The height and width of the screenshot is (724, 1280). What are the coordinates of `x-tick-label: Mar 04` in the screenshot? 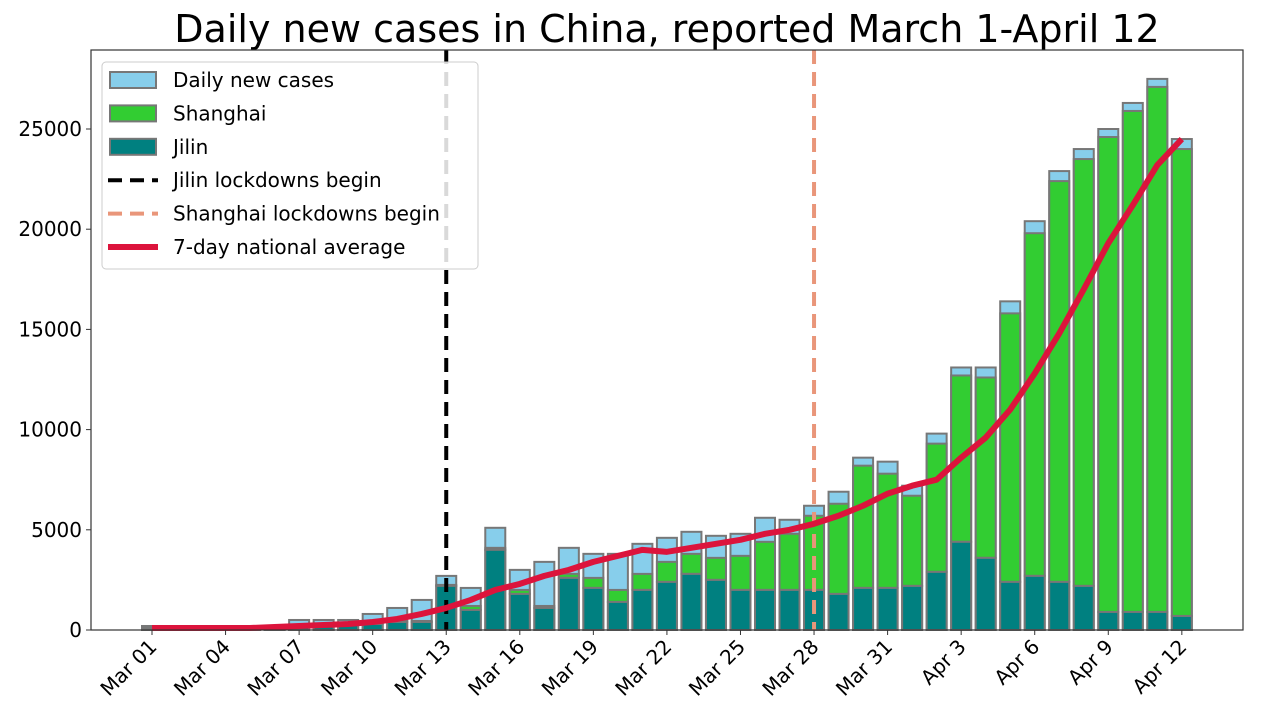 It's located at (202, 668).